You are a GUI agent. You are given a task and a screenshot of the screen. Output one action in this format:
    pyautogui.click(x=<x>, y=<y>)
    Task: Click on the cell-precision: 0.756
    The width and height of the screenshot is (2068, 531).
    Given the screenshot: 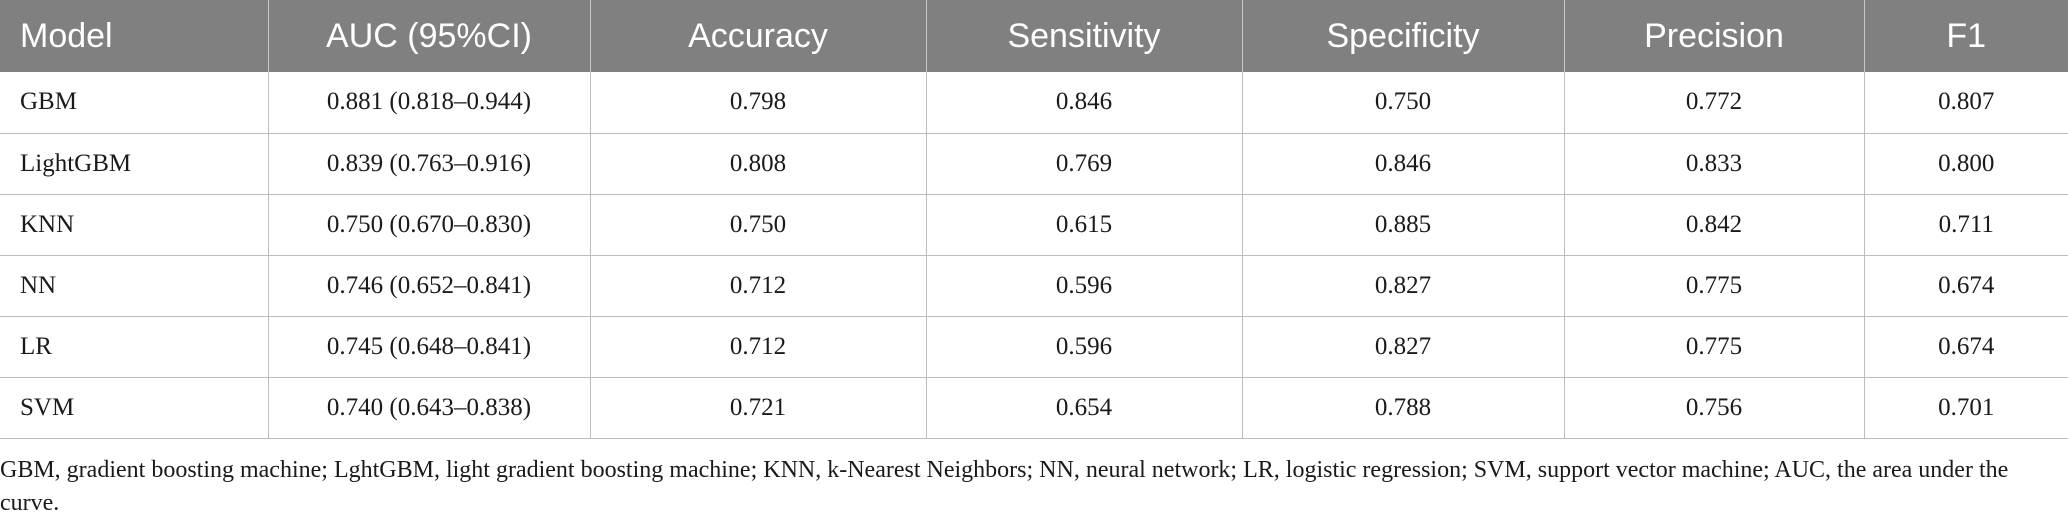 What is the action you would take?
    pyautogui.click(x=1714, y=408)
    